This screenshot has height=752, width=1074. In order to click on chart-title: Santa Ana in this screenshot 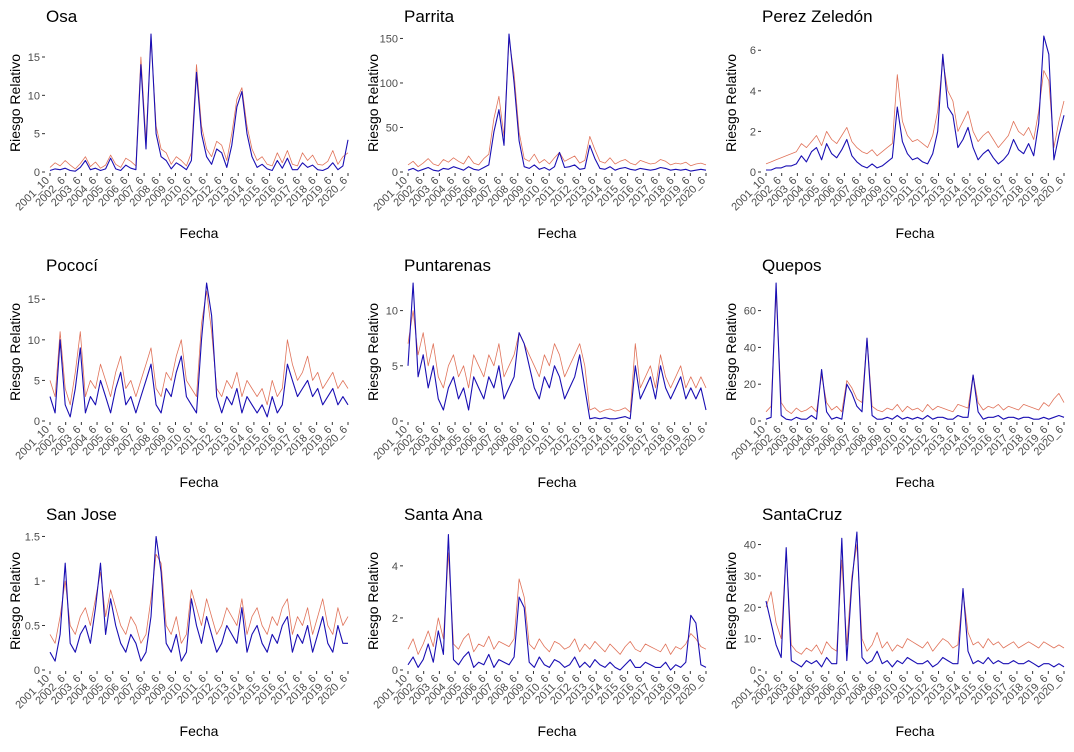, I will do `click(443, 514)`.